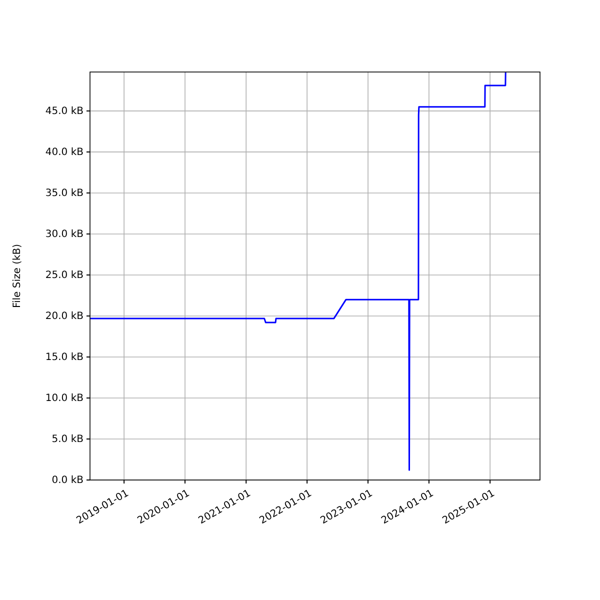 The width and height of the screenshot is (600, 600). Describe the element at coordinates (64, 112) in the screenshot. I see `y-tick-label: 45.0 kB` at that location.